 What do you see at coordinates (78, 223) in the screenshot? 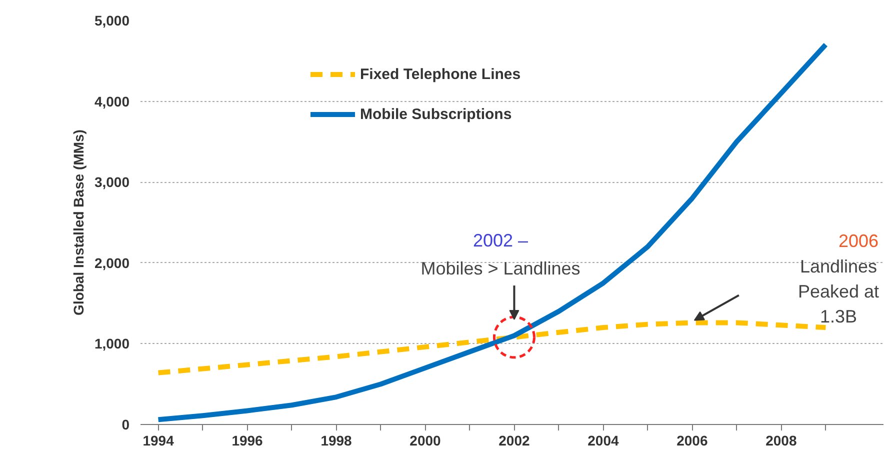
I see `y-axis-title: Global Installed Base (MMs)` at bounding box center [78, 223].